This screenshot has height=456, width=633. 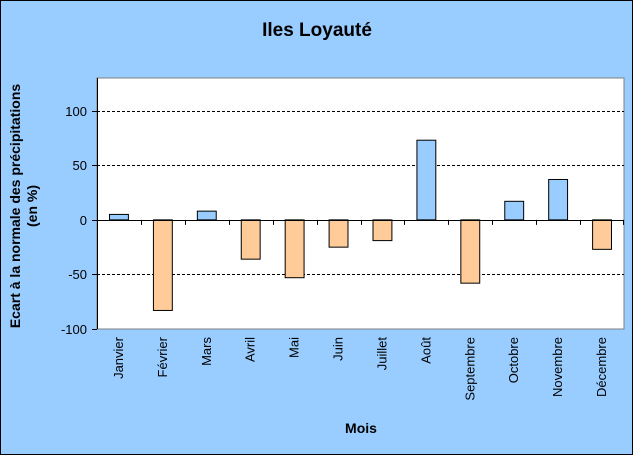 I want to click on bar-mars, so click(x=206, y=215).